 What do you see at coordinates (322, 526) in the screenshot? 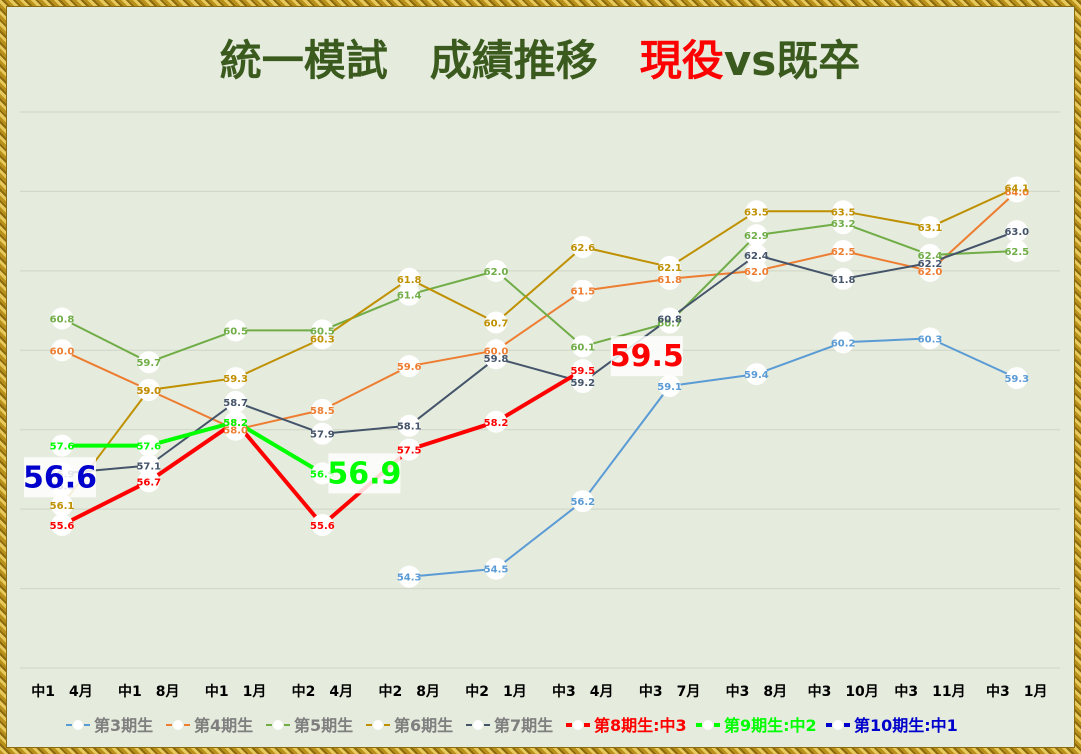
I see `data-label: 55.6` at bounding box center [322, 526].